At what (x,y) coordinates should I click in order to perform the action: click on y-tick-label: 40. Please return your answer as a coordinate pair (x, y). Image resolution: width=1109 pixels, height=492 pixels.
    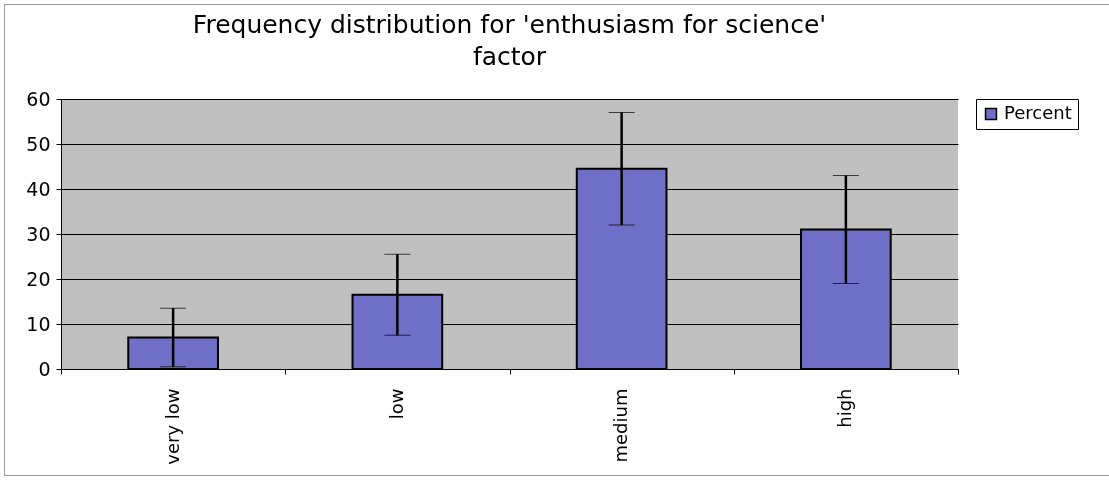
    Looking at the image, I should click on (38, 188).